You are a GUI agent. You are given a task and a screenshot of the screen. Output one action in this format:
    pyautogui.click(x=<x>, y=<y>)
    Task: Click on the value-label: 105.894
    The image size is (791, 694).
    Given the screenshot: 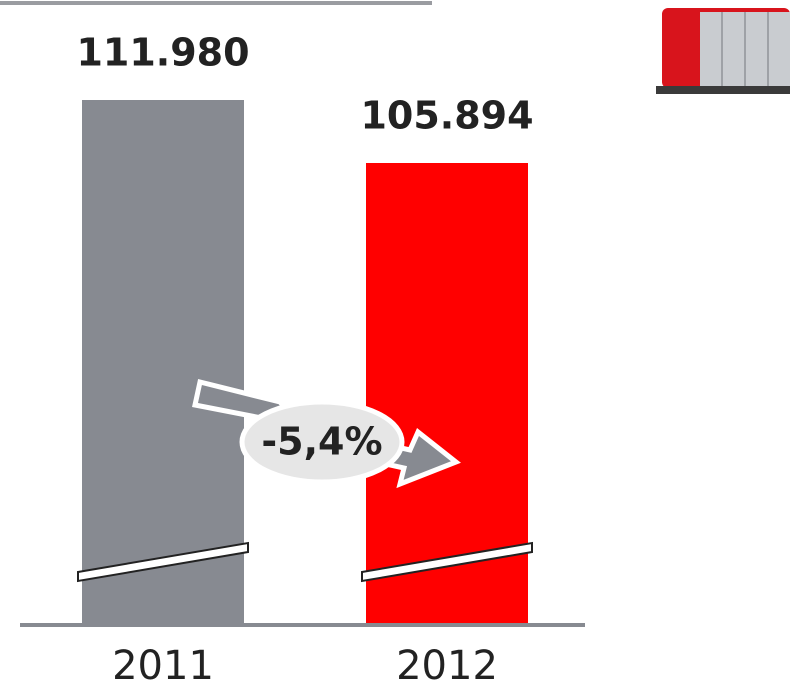 What is the action you would take?
    pyautogui.click(x=446, y=116)
    